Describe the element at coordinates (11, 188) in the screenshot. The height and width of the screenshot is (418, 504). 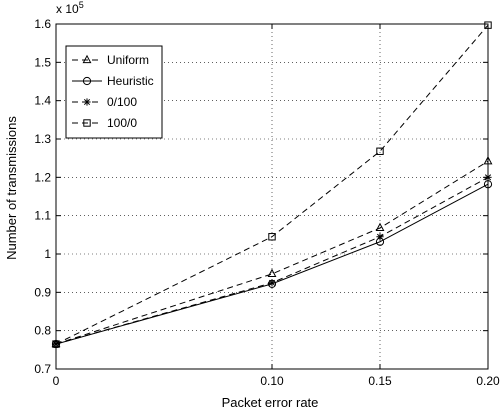
I see `y-axis-label: Number of transmissions` at that location.